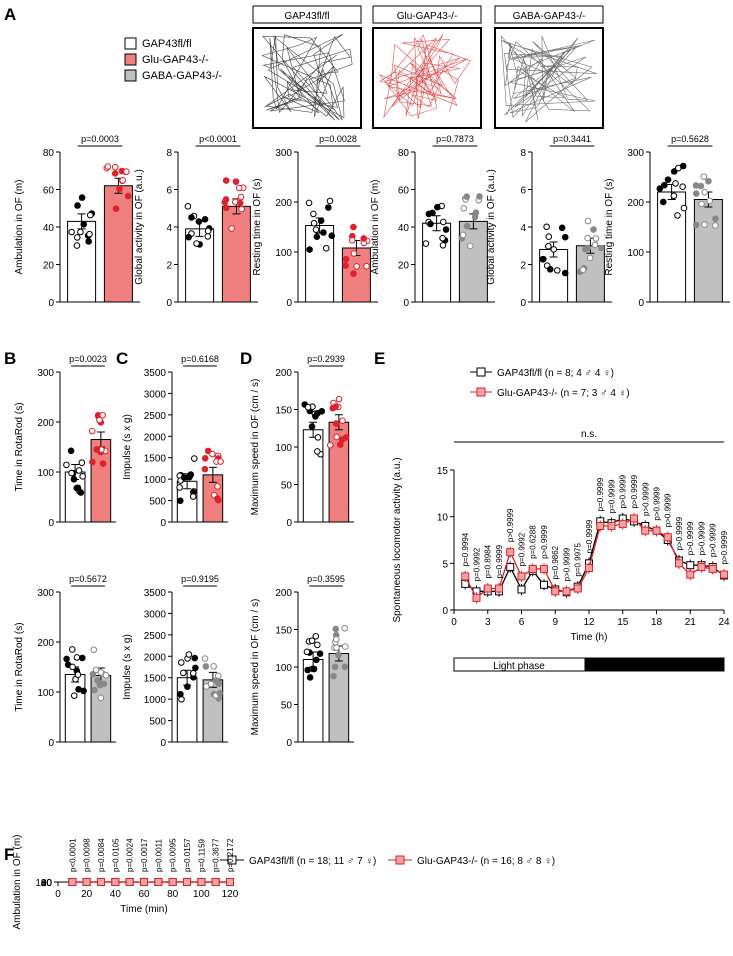 Image resolution: width=733 pixels, height=956 pixels. What do you see at coordinates (445, 564) in the screenshot?
I see `y-tick-label: 5` at bounding box center [445, 564].